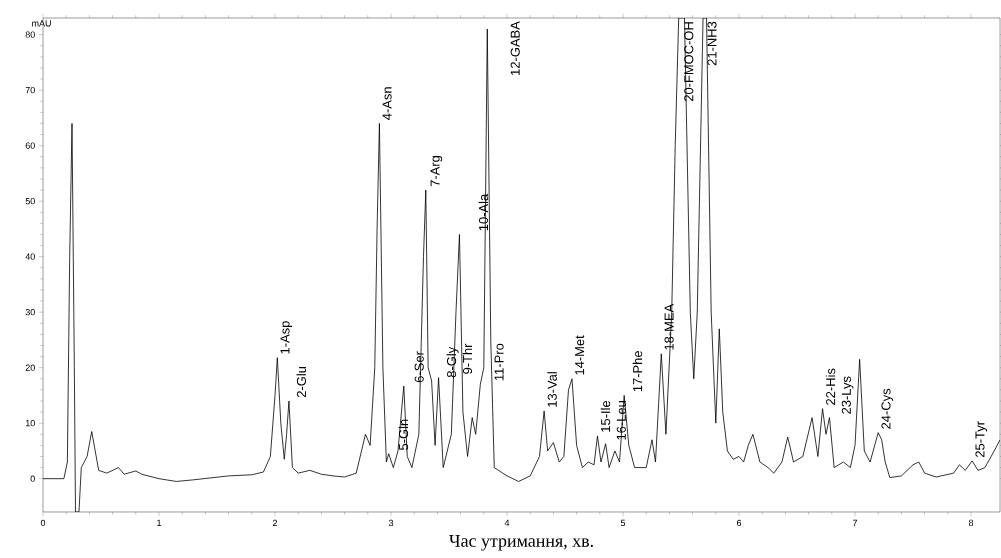 The image size is (1001, 558). I want to click on x-tick-label: 1, so click(159, 522).